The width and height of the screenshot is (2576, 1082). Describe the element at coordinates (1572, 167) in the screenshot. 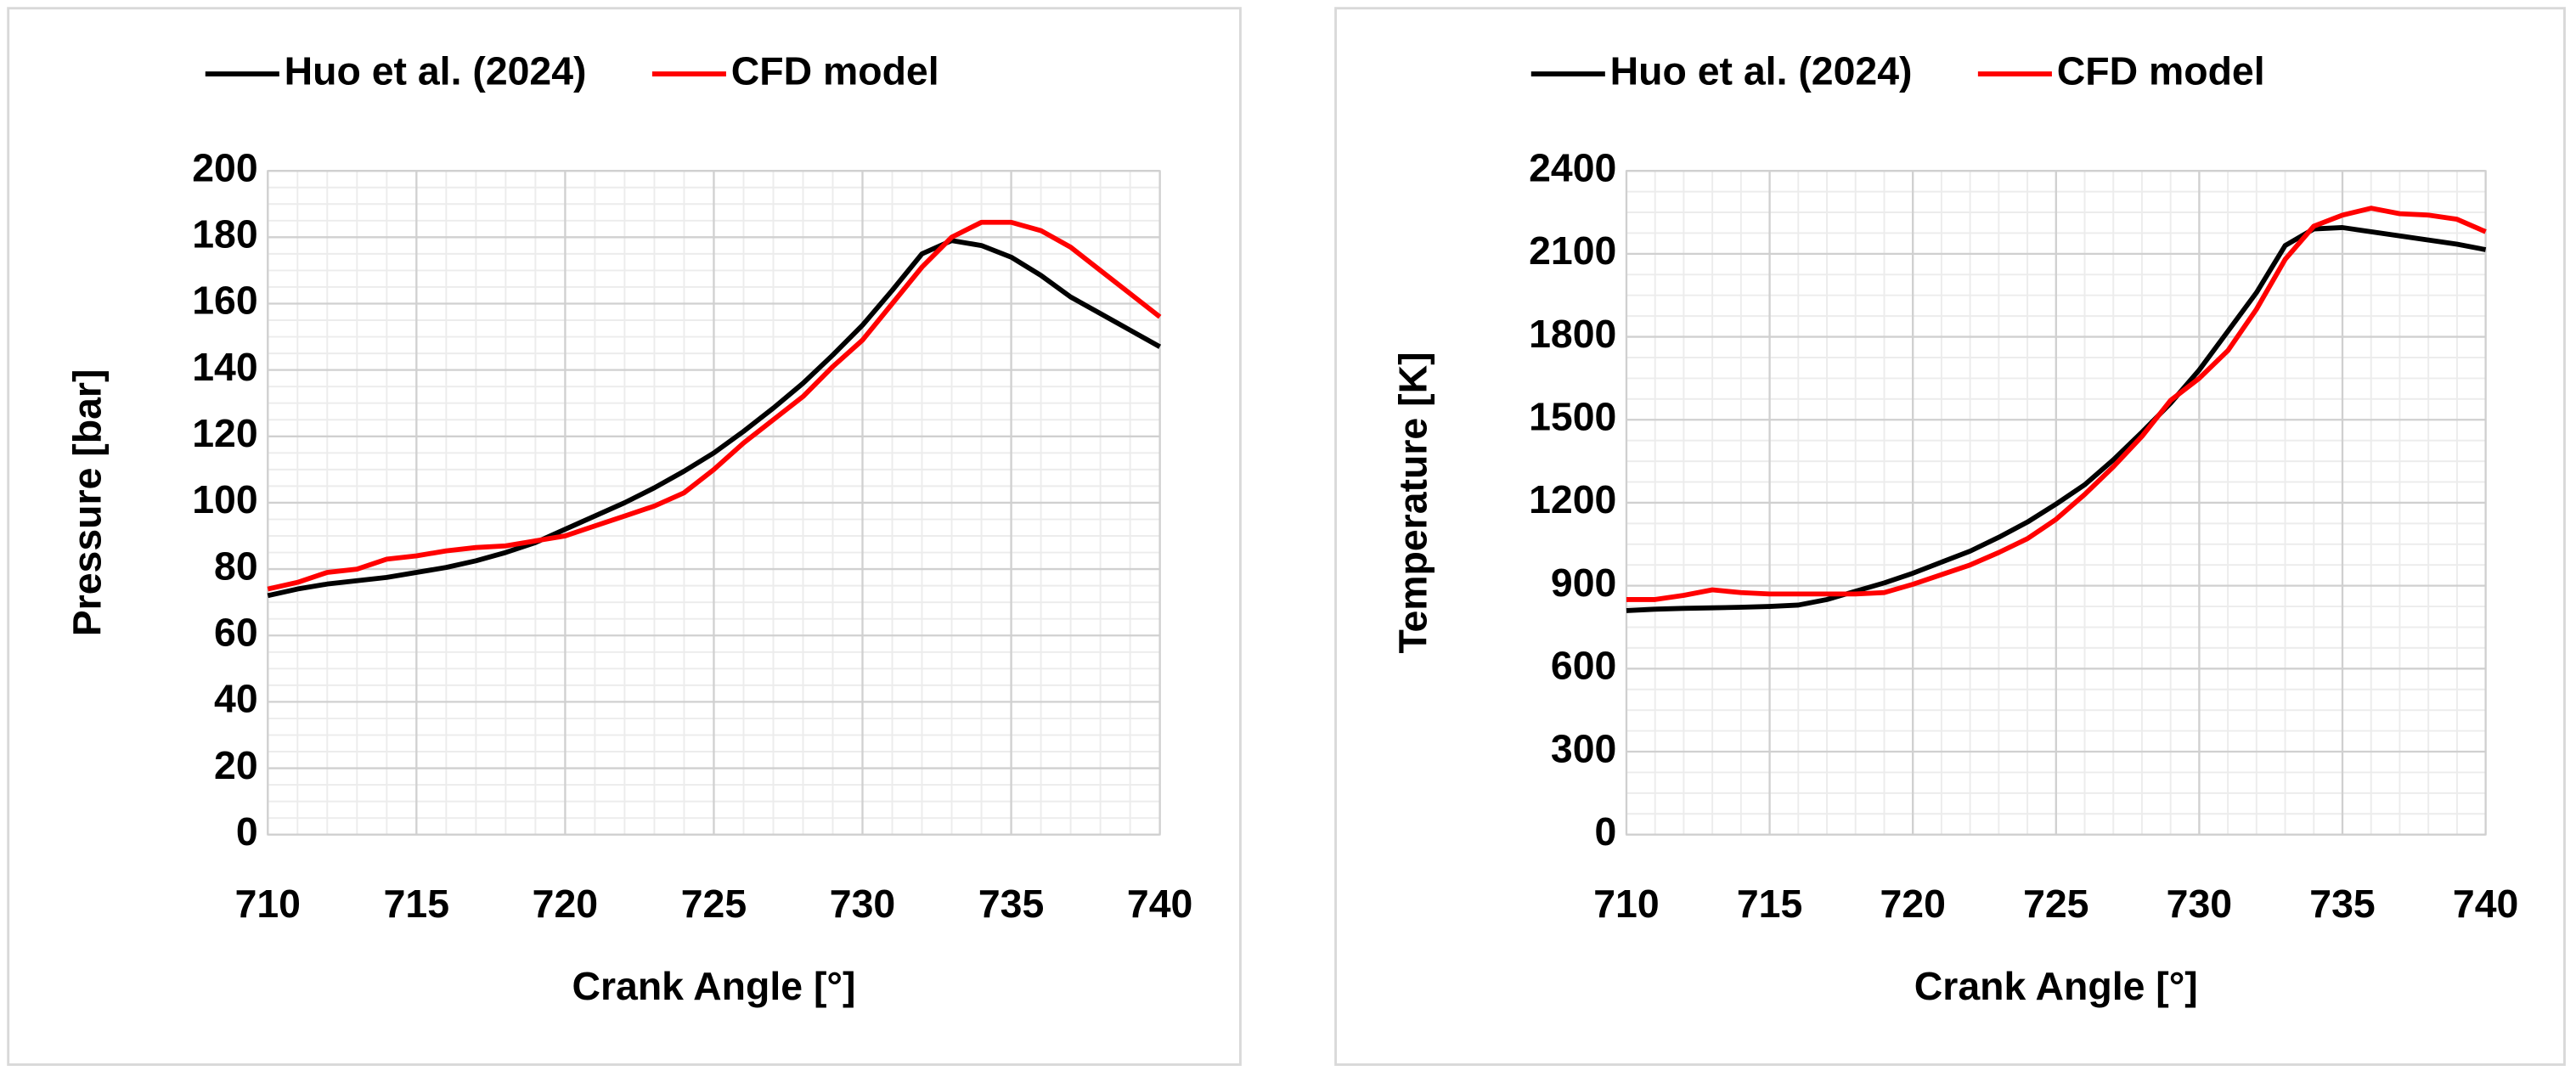

I see `y-tick-label: 2400` at that location.